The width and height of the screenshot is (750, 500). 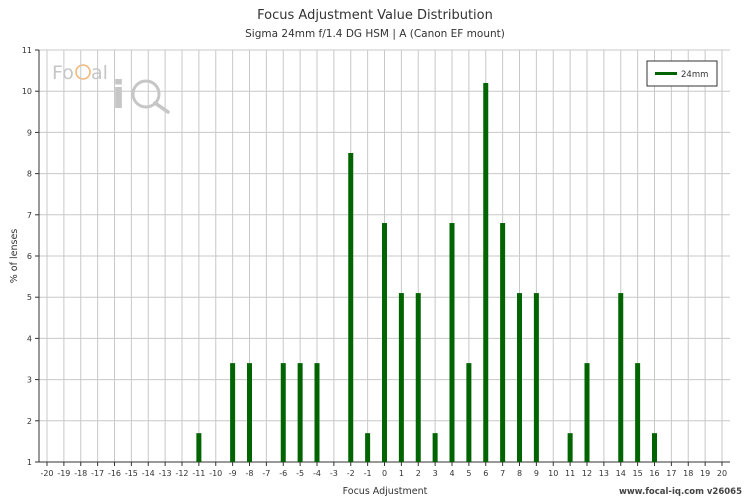 I want to click on x-tick-label: 7, so click(x=502, y=473).